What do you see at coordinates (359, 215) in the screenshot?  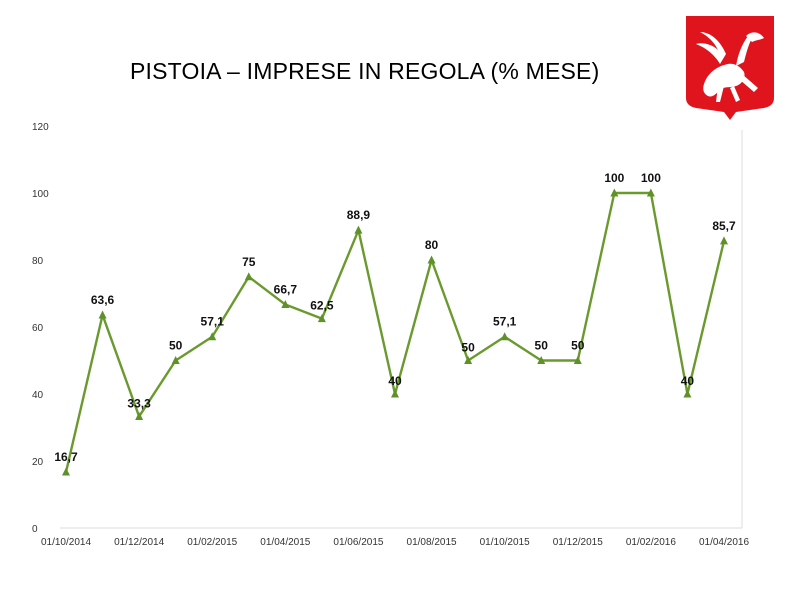 I see `data-label: 88,9` at bounding box center [359, 215].